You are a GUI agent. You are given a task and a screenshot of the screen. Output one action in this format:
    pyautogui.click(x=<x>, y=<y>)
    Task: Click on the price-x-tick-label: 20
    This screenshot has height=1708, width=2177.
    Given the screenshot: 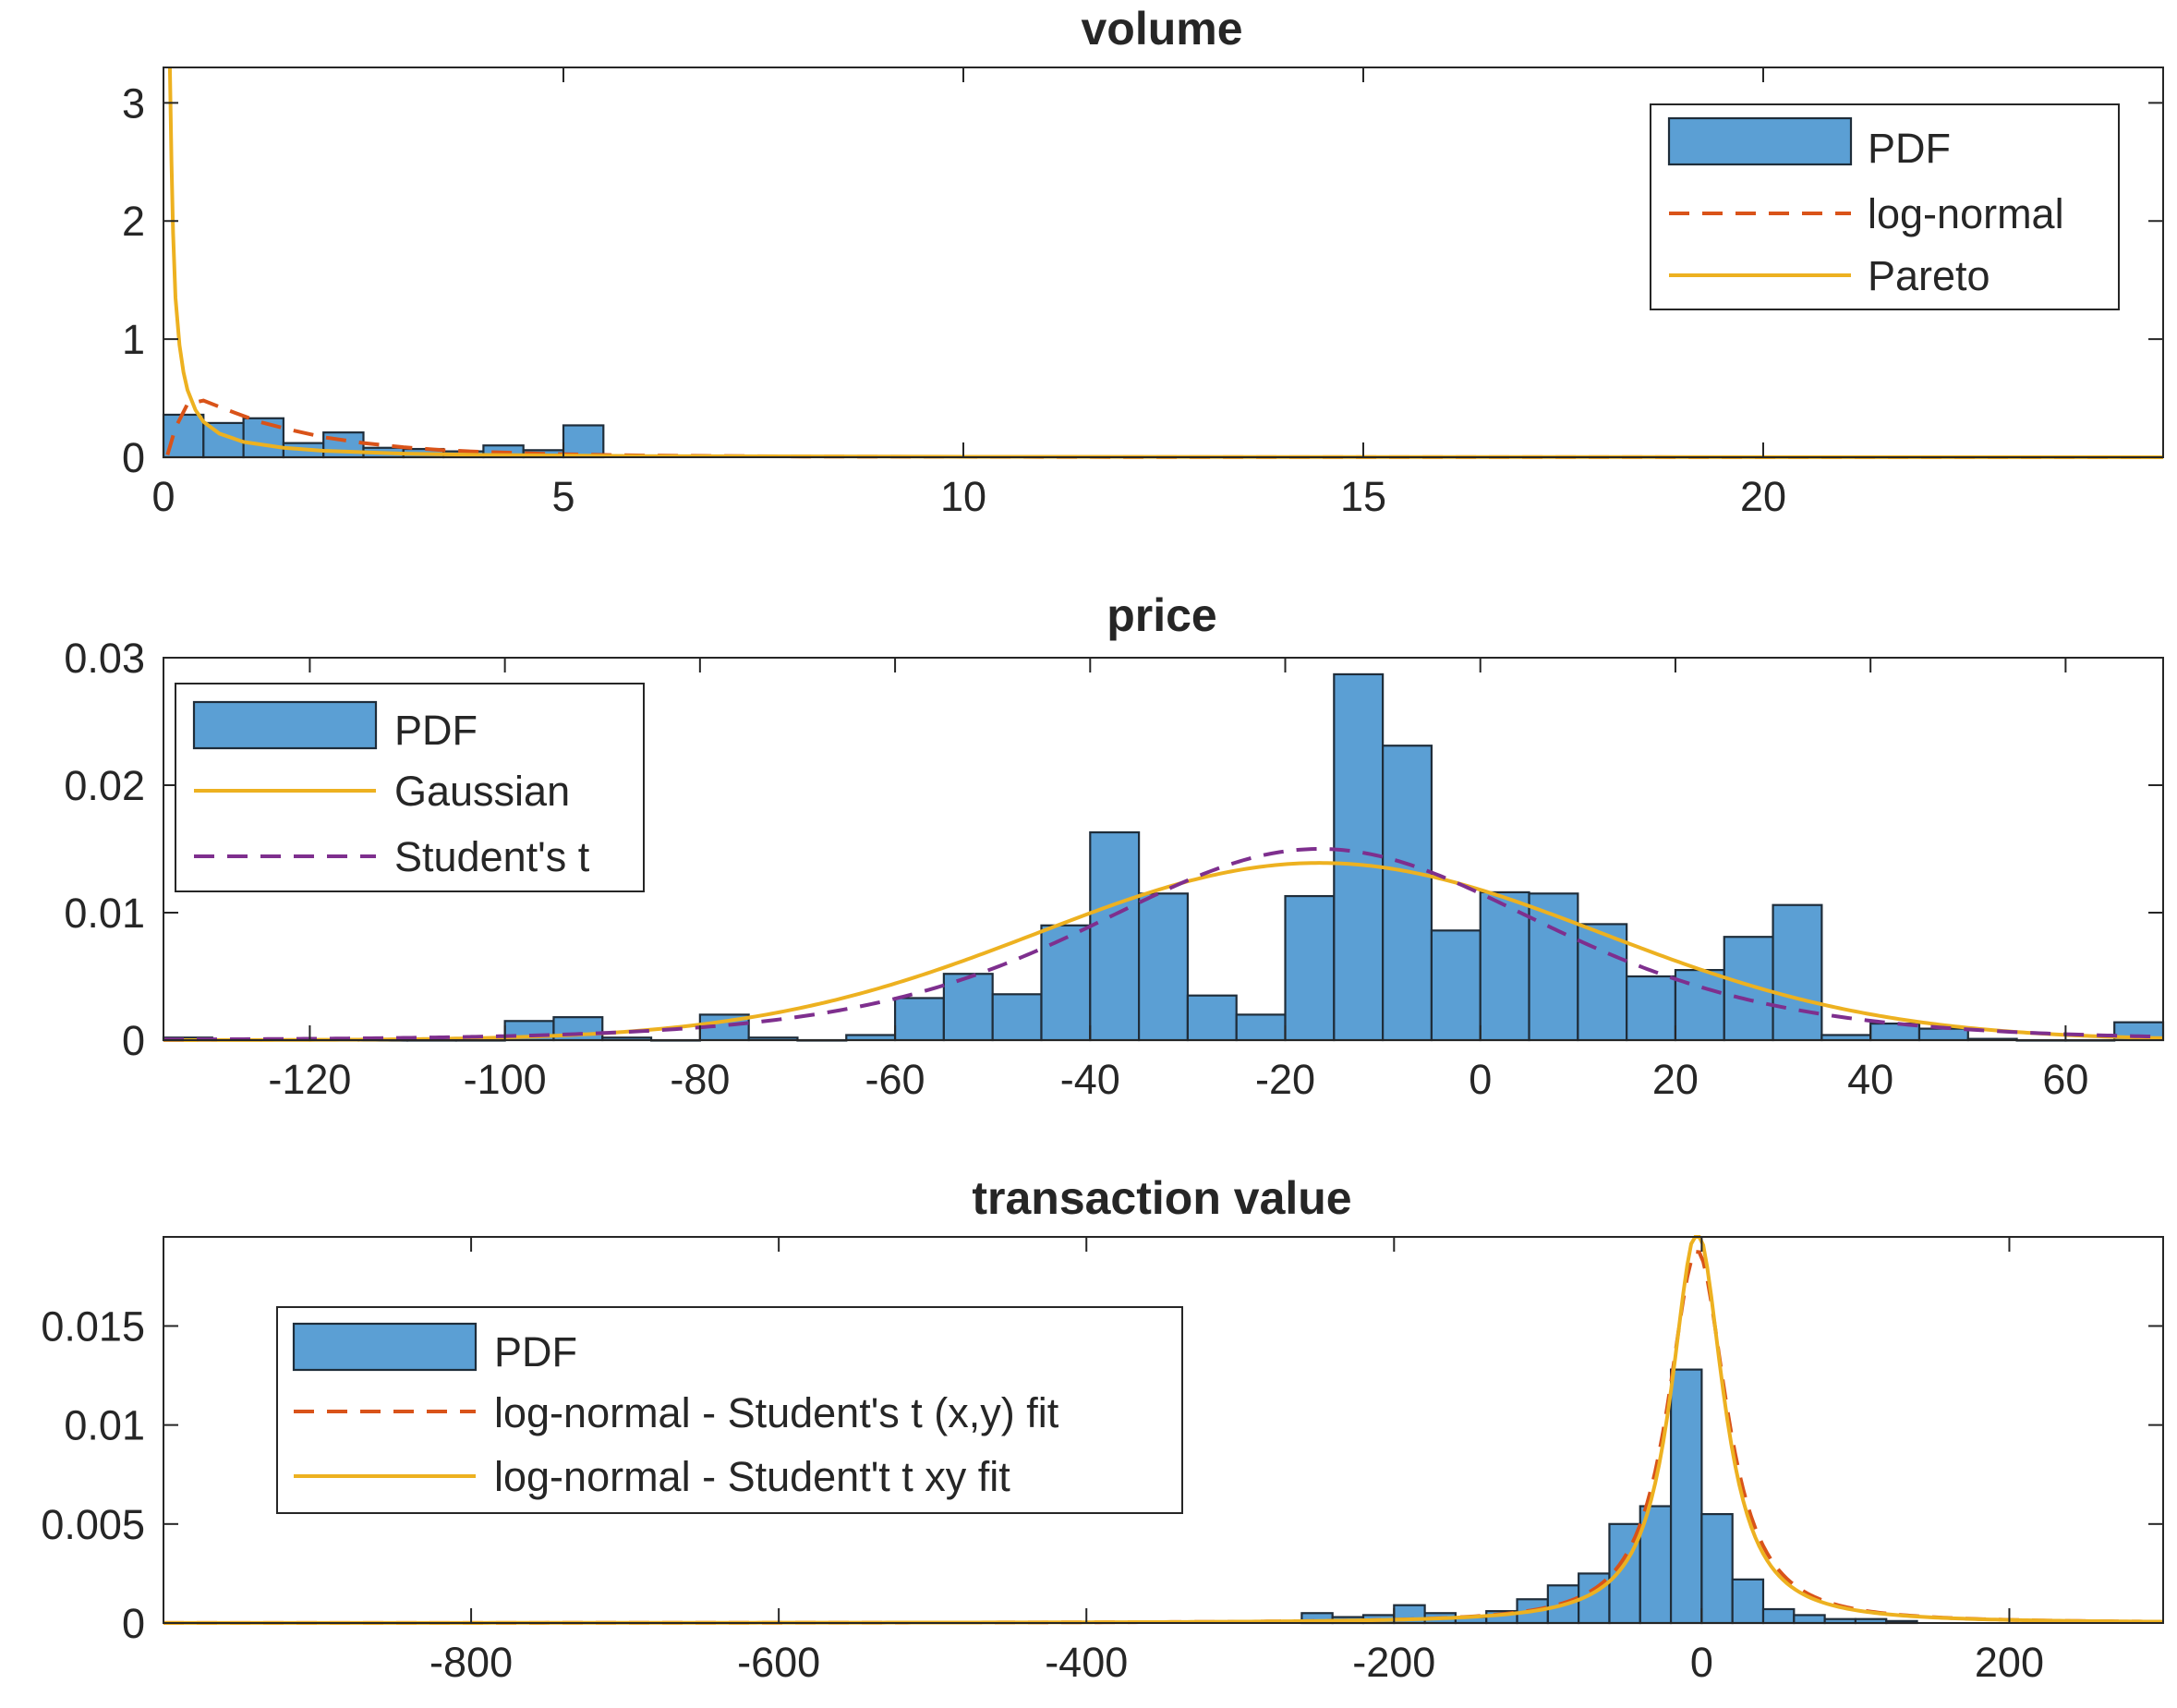 What is the action you would take?
    pyautogui.click(x=1675, y=1079)
    